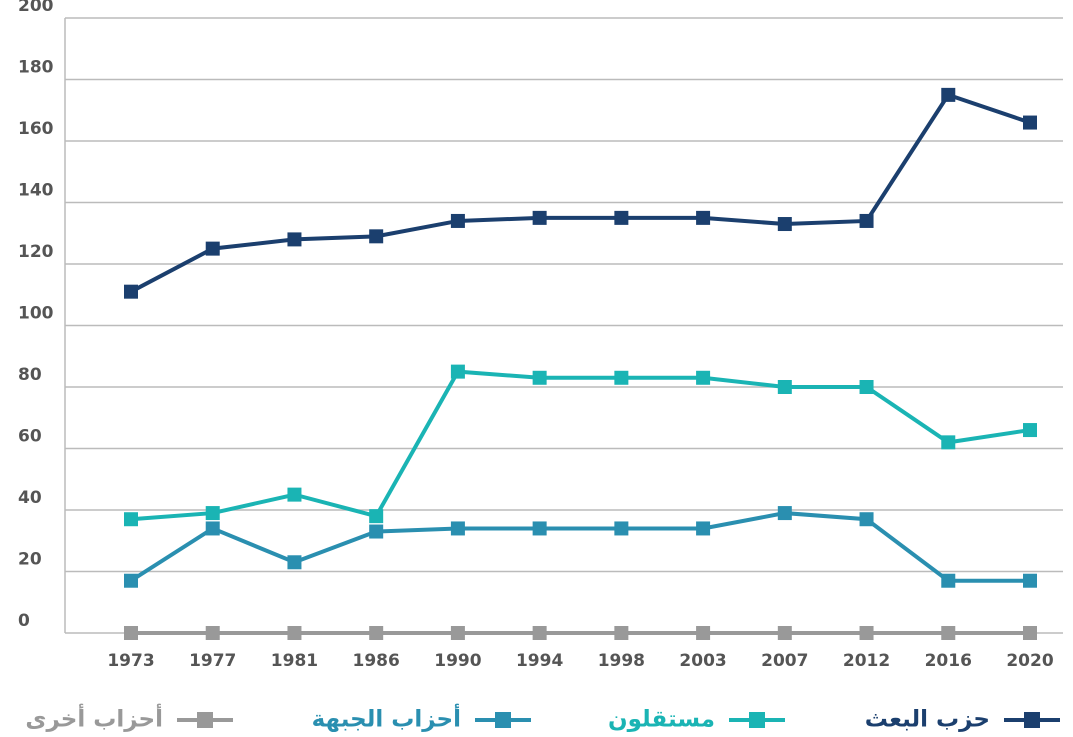 Image resolution: width=1073 pixels, height=737 pixels. What do you see at coordinates (457, 661) in the screenshot?
I see `x-tick-label: 1990` at bounding box center [457, 661].